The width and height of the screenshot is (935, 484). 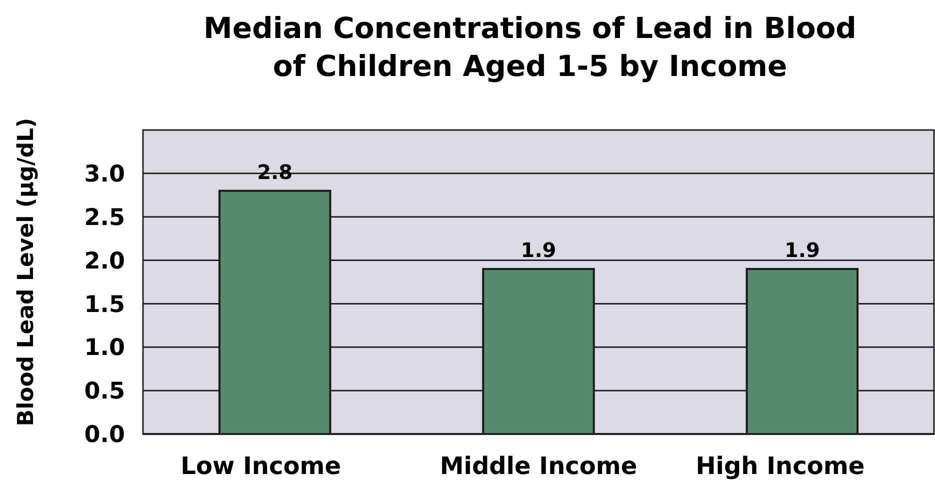 I want to click on y-tick-label: 2.5, so click(x=104, y=217).